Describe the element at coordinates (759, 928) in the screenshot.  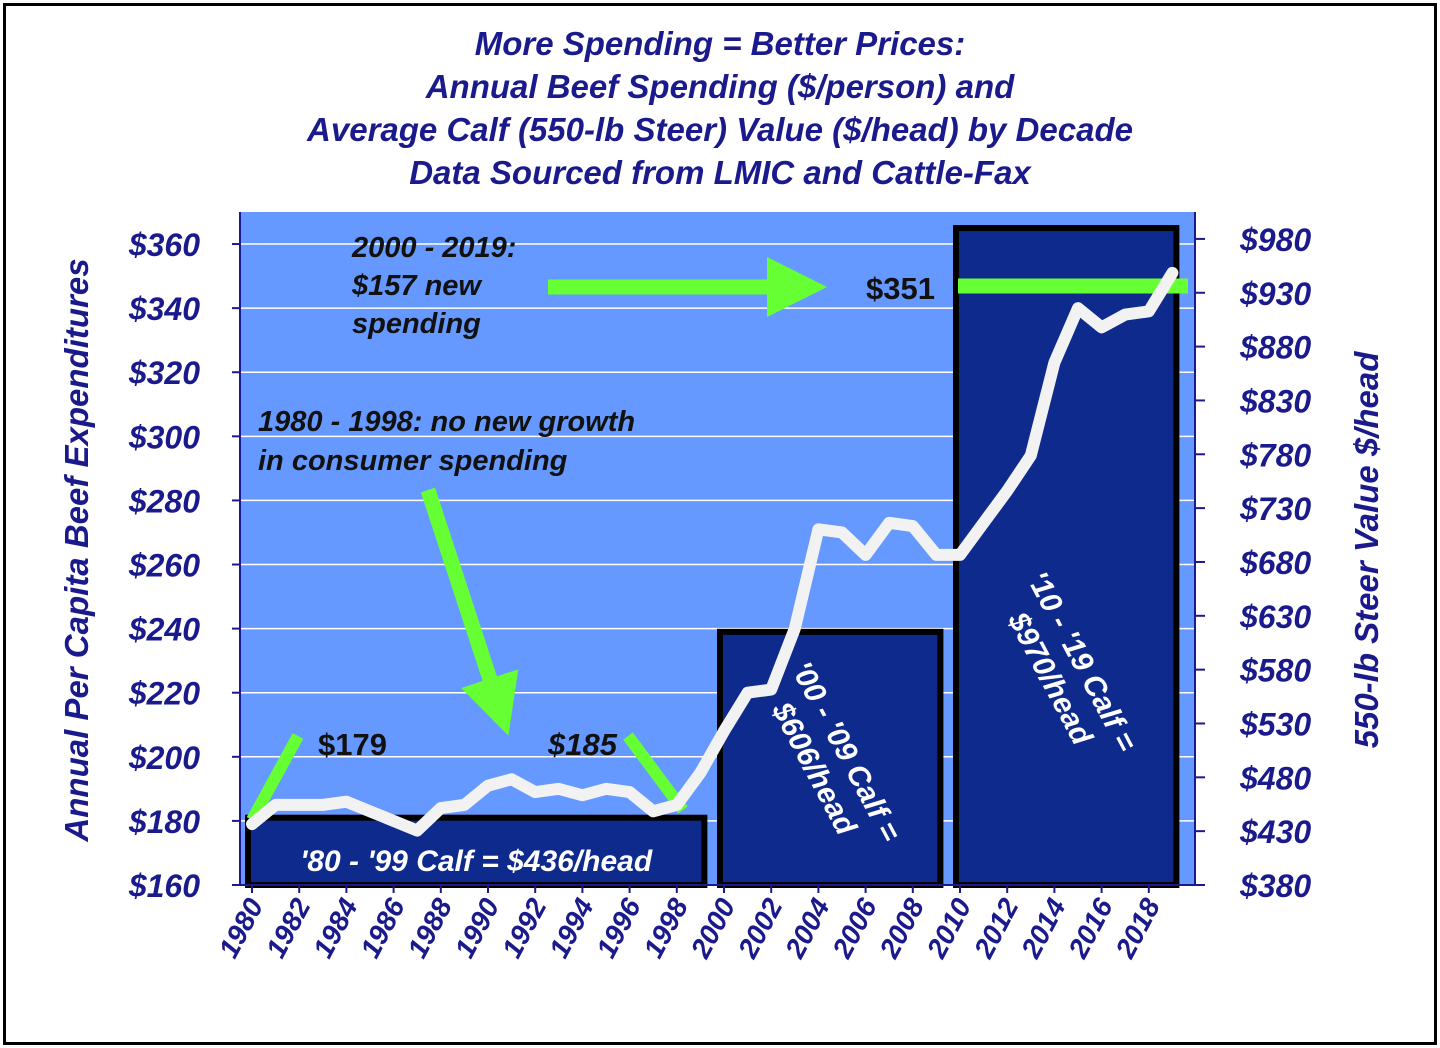
I see `x-tick-label: 2002` at that location.